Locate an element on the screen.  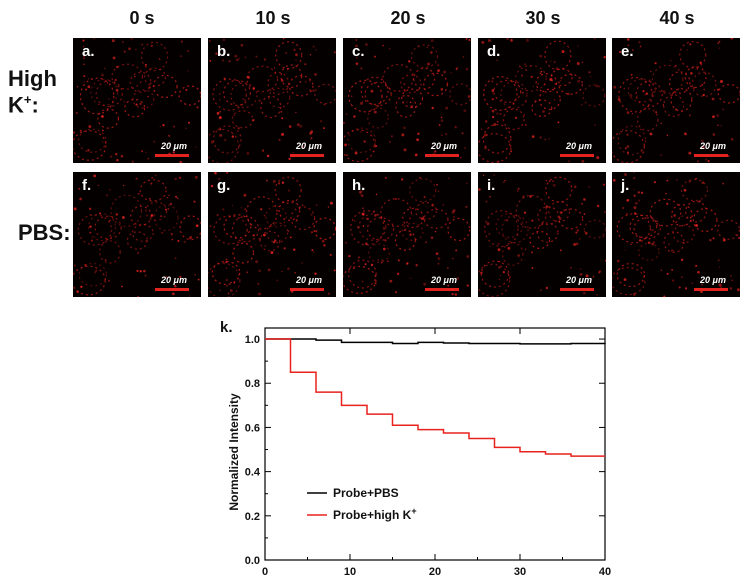
x-tick-label: 20 is located at coordinates (435, 572).